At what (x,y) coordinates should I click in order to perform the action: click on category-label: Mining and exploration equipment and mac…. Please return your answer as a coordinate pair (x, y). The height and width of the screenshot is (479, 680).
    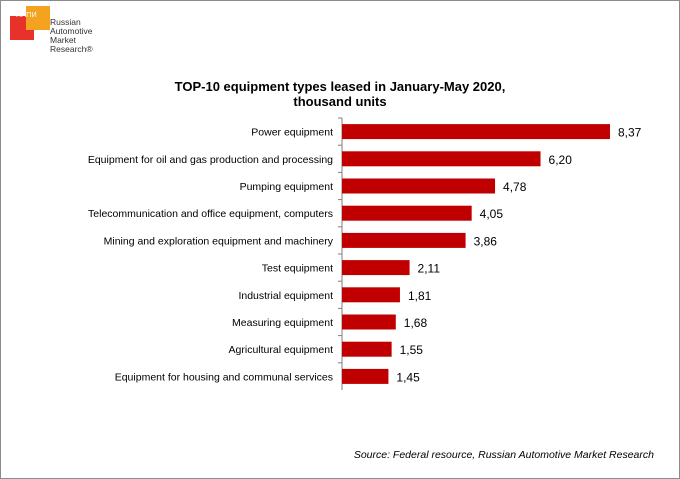
    Looking at the image, I should click on (219, 241).